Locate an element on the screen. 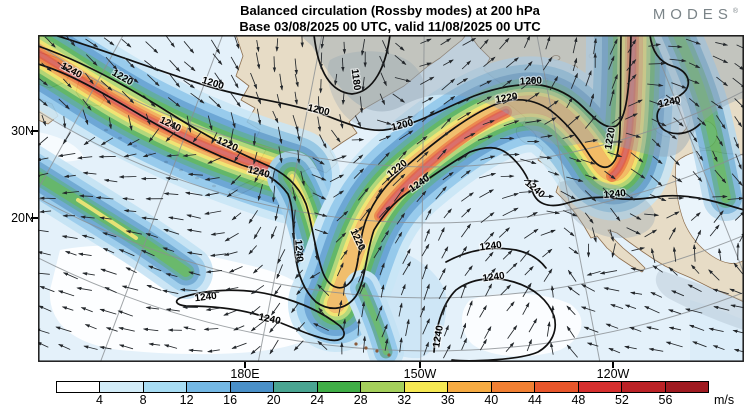  colorbar-tick-label: 12 is located at coordinates (186, 400).